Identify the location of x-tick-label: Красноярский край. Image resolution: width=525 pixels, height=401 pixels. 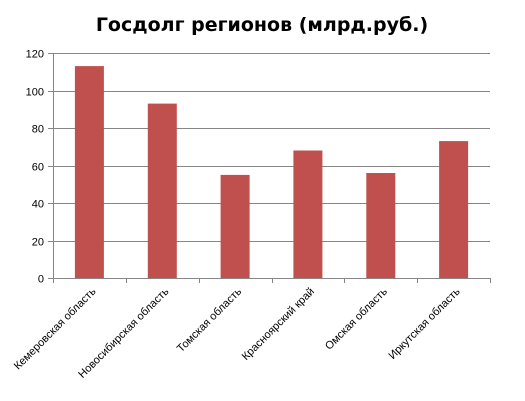
(278, 324).